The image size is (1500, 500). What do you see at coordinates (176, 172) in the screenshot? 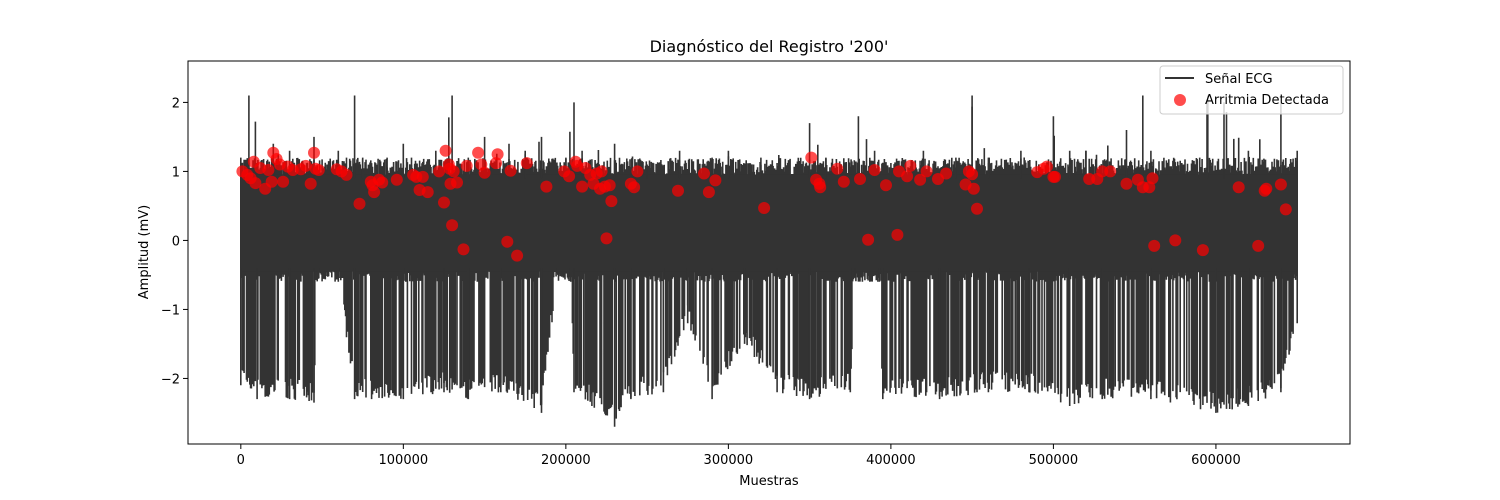
I see `y-tick-label: 1` at bounding box center [176, 172].